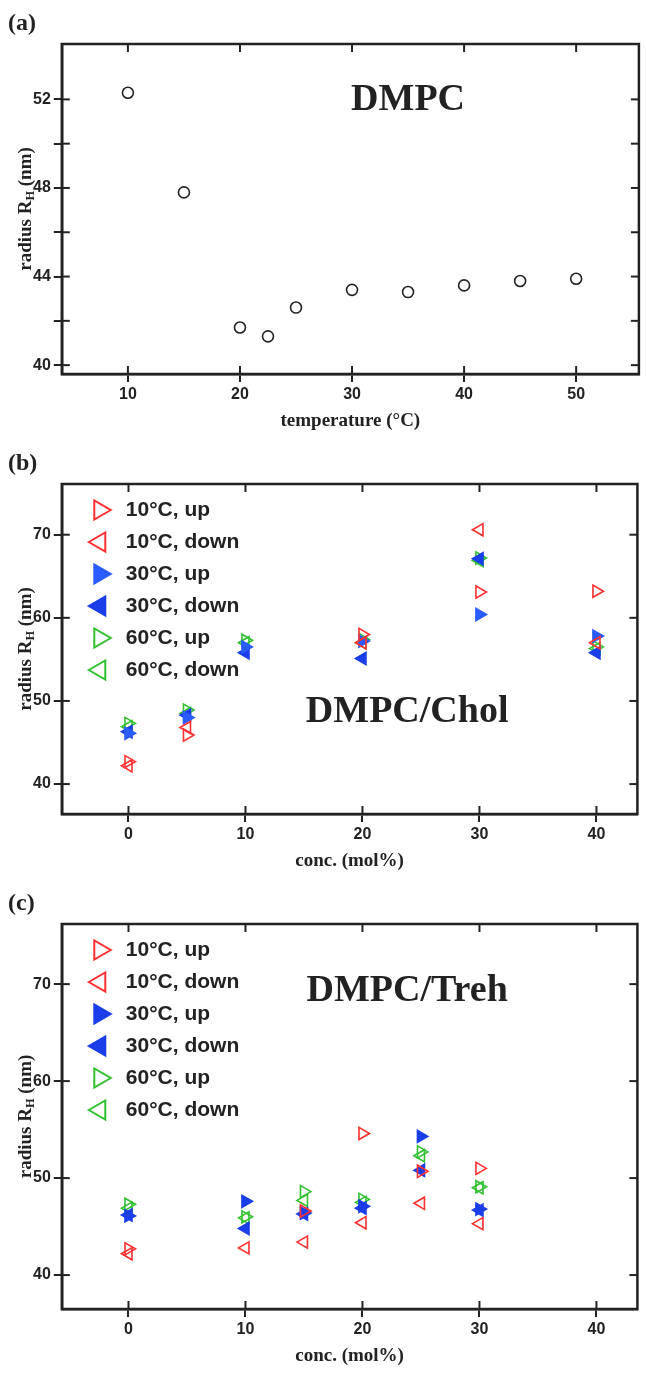  What do you see at coordinates (42, 98) in the screenshot?
I see `y-tick-label: 52` at bounding box center [42, 98].